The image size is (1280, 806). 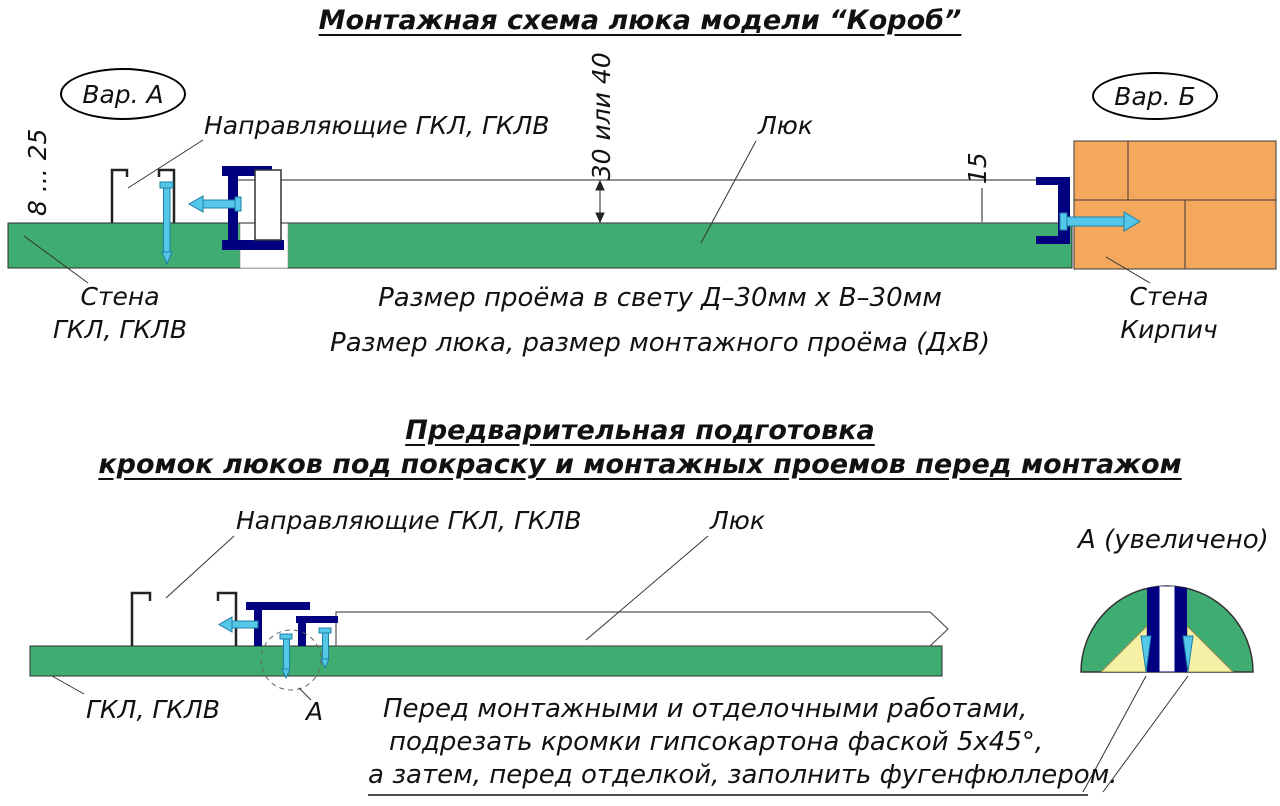 What do you see at coordinates (305, 694) in the screenshot?
I see `detail-a-marker-leader` at bounding box center [305, 694].